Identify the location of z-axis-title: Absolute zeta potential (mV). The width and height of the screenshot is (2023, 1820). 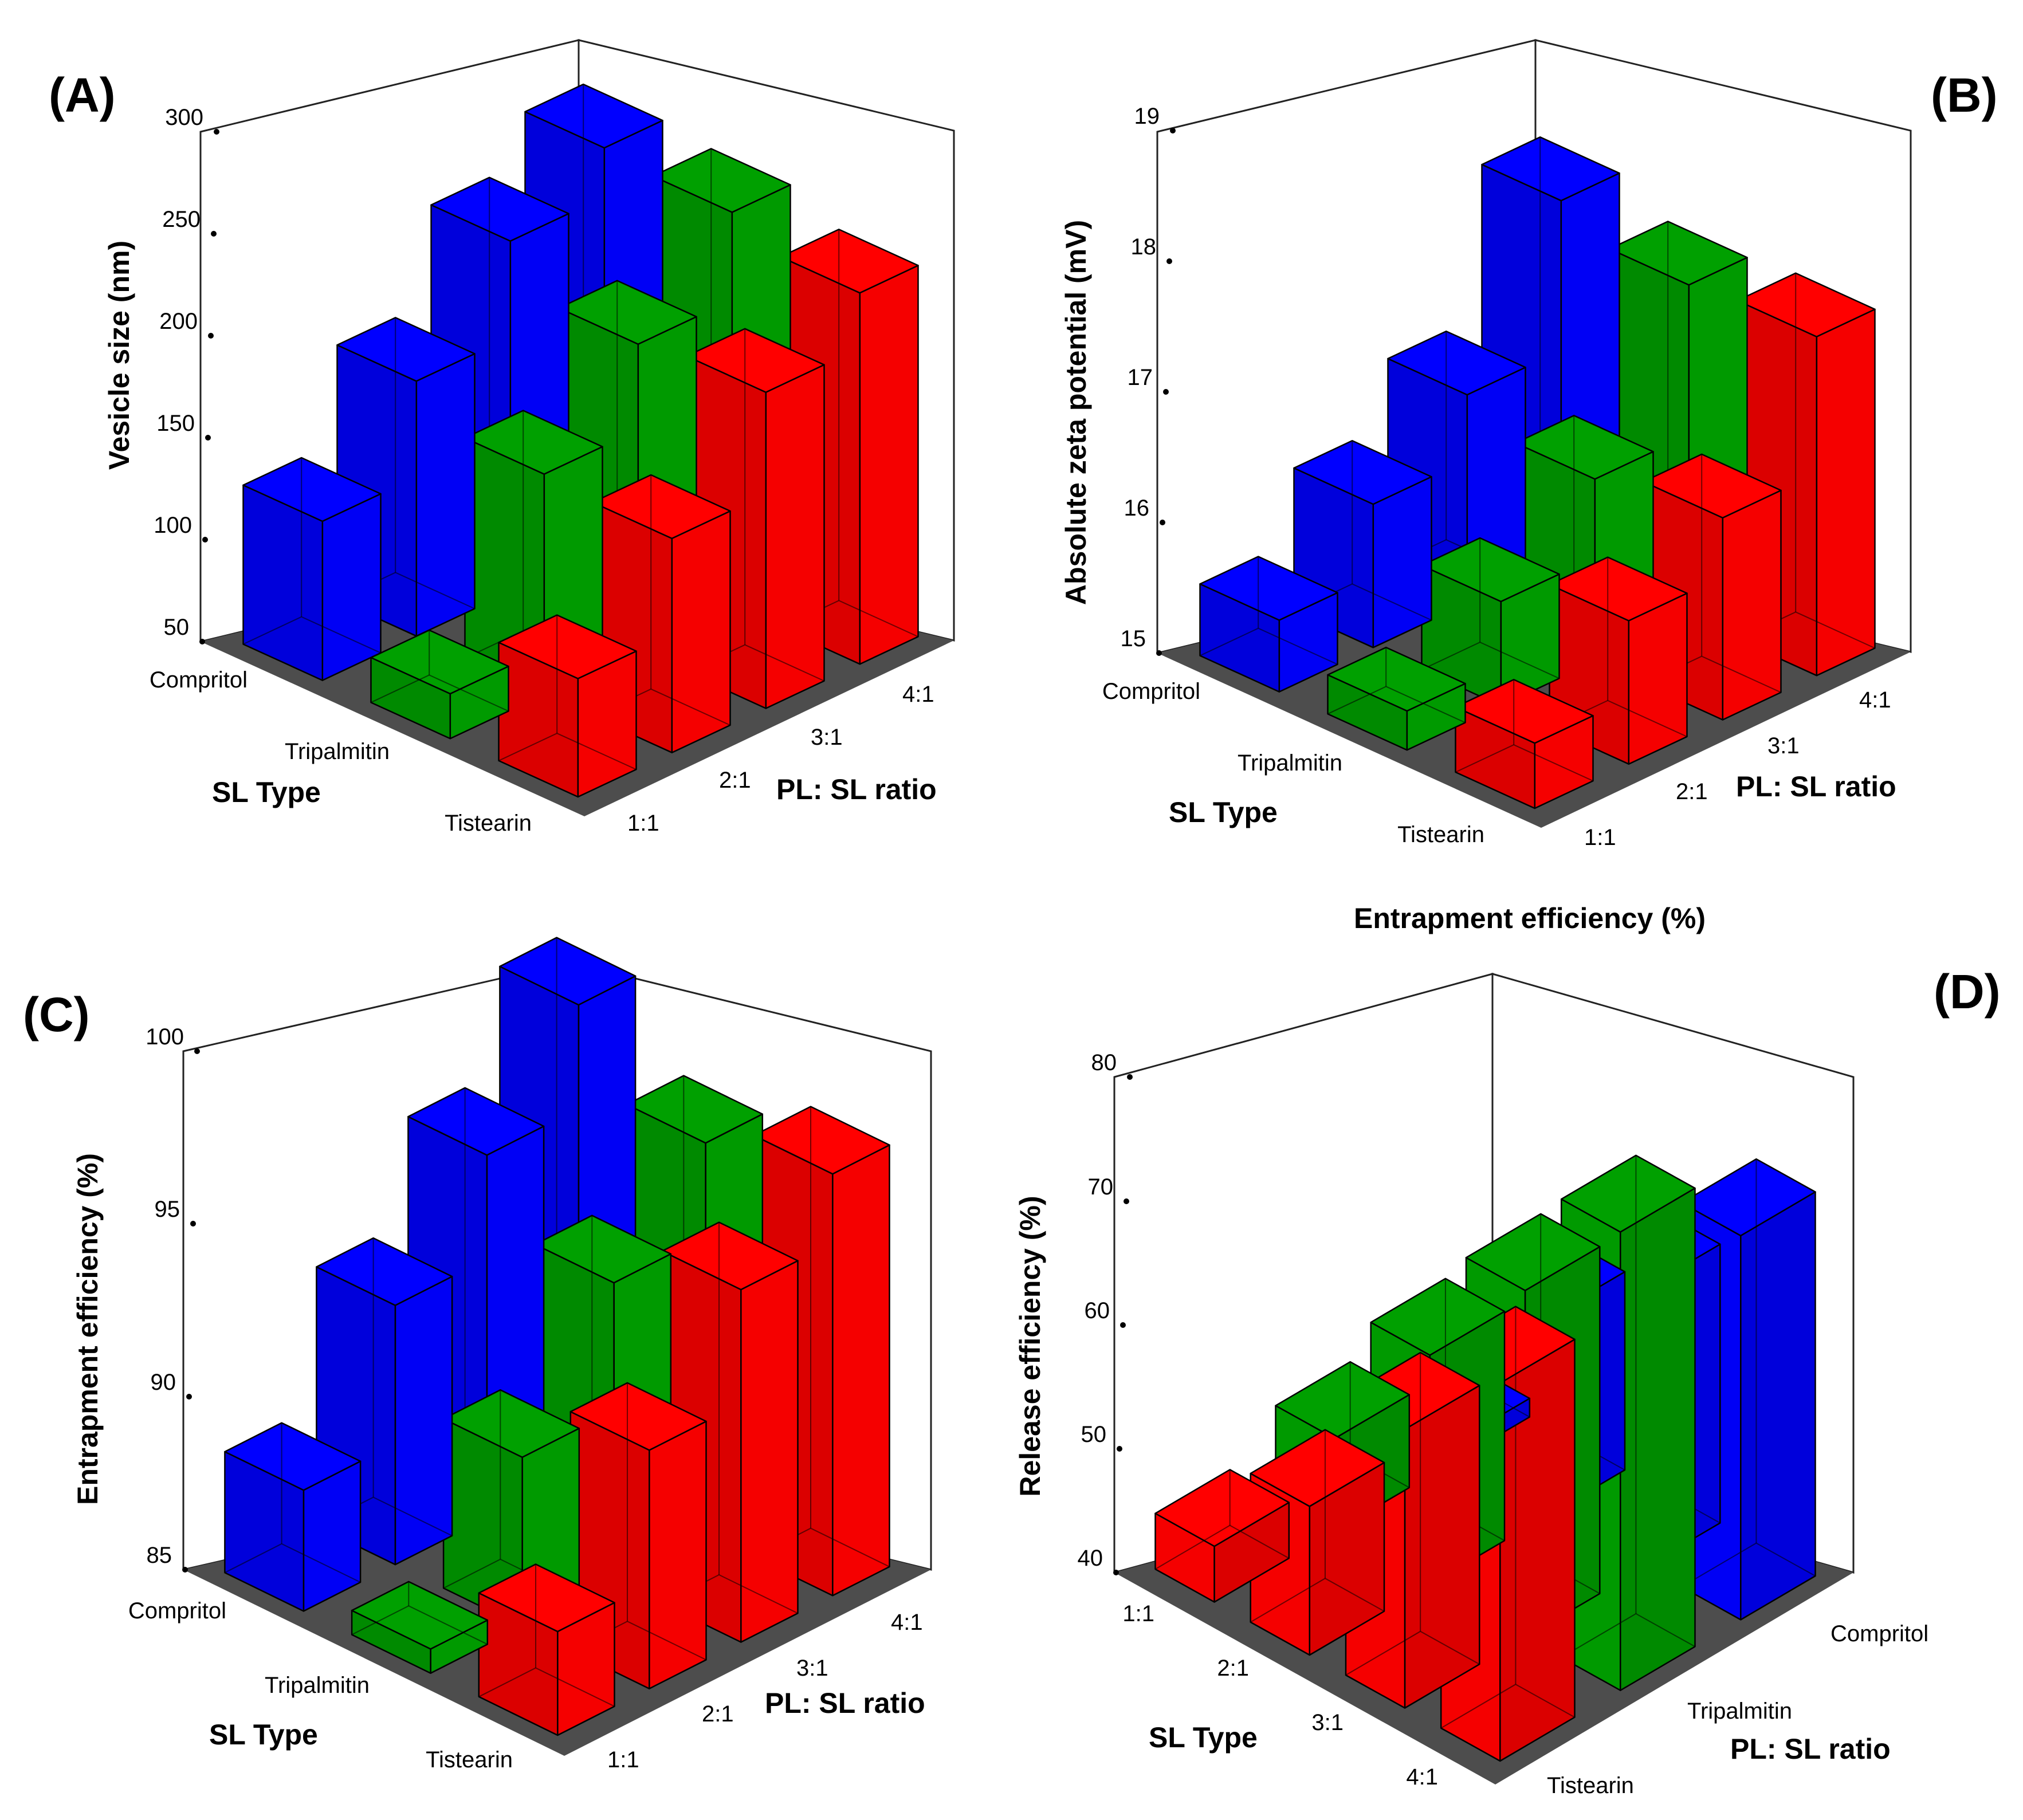
(1076, 412).